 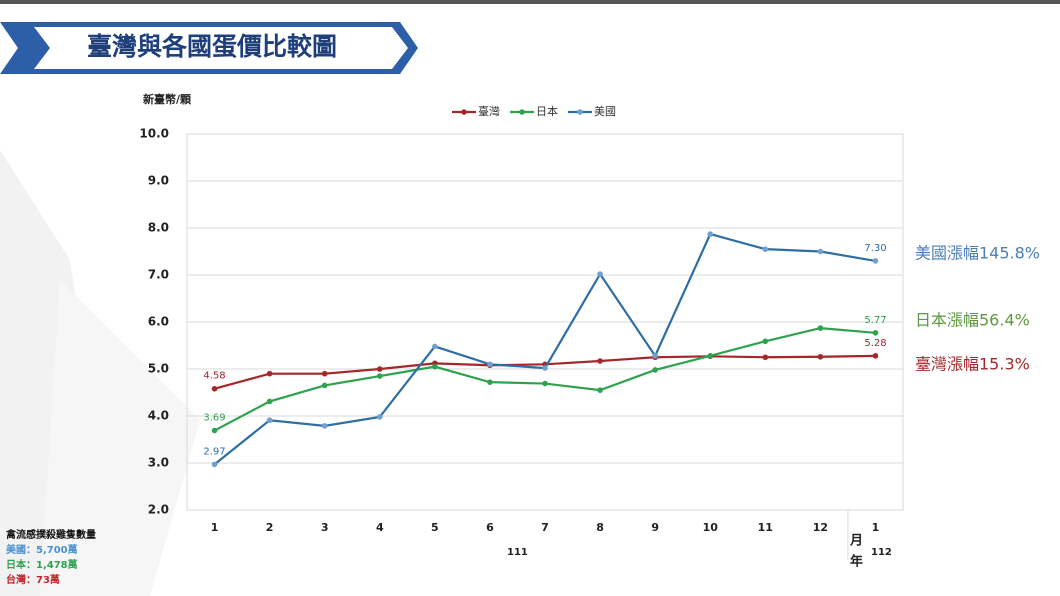 I want to click on annotation: 日本漲幅56.4%, so click(x=972, y=320).